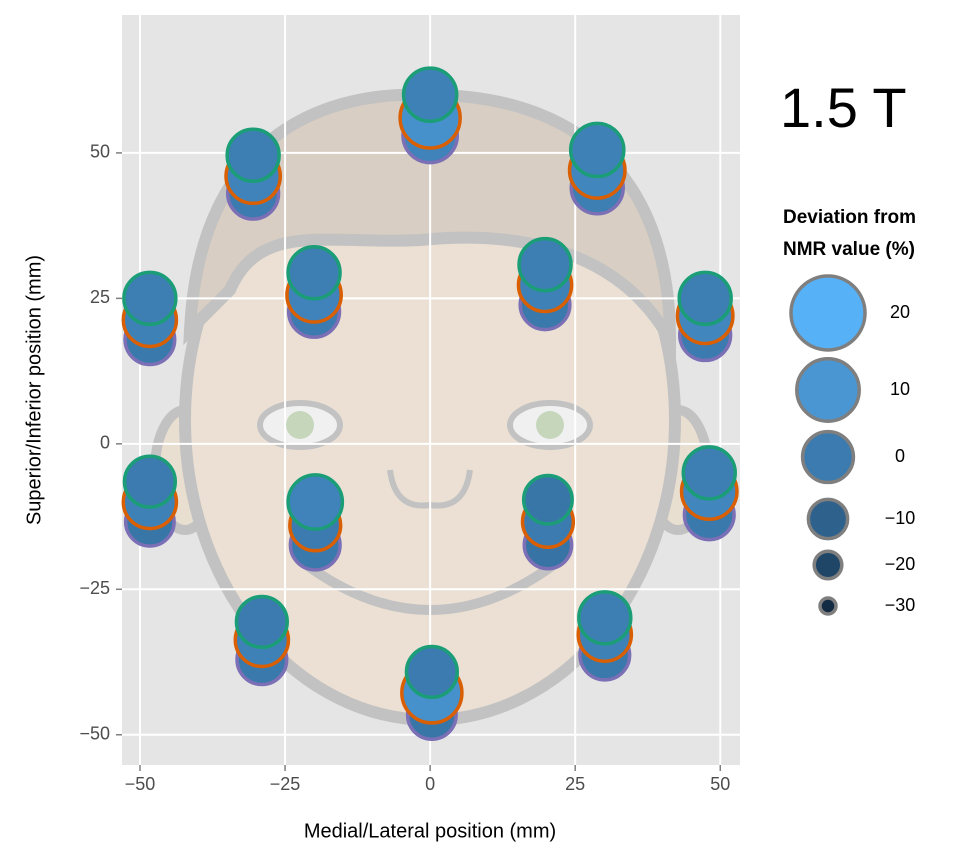 This screenshot has width=976, height=850. What do you see at coordinates (105, 443) in the screenshot?
I see `y-tick-label: 0` at bounding box center [105, 443].